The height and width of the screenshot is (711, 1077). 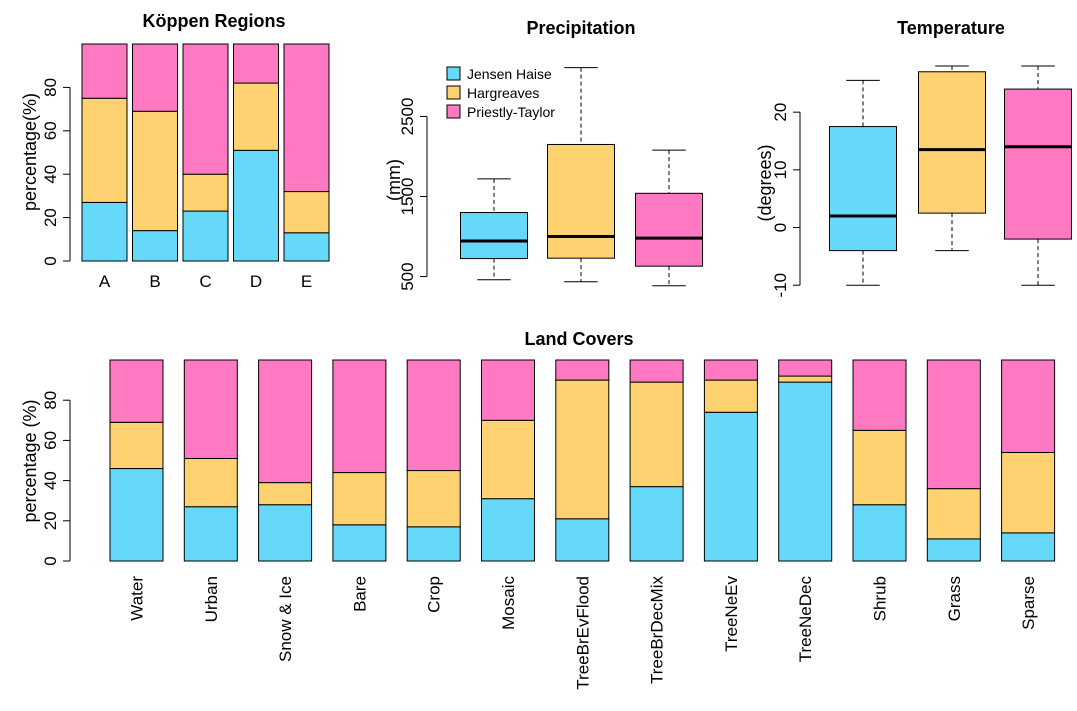 What do you see at coordinates (1028, 603) in the screenshot?
I see `land-x-tick-sparse: Sparse` at bounding box center [1028, 603].